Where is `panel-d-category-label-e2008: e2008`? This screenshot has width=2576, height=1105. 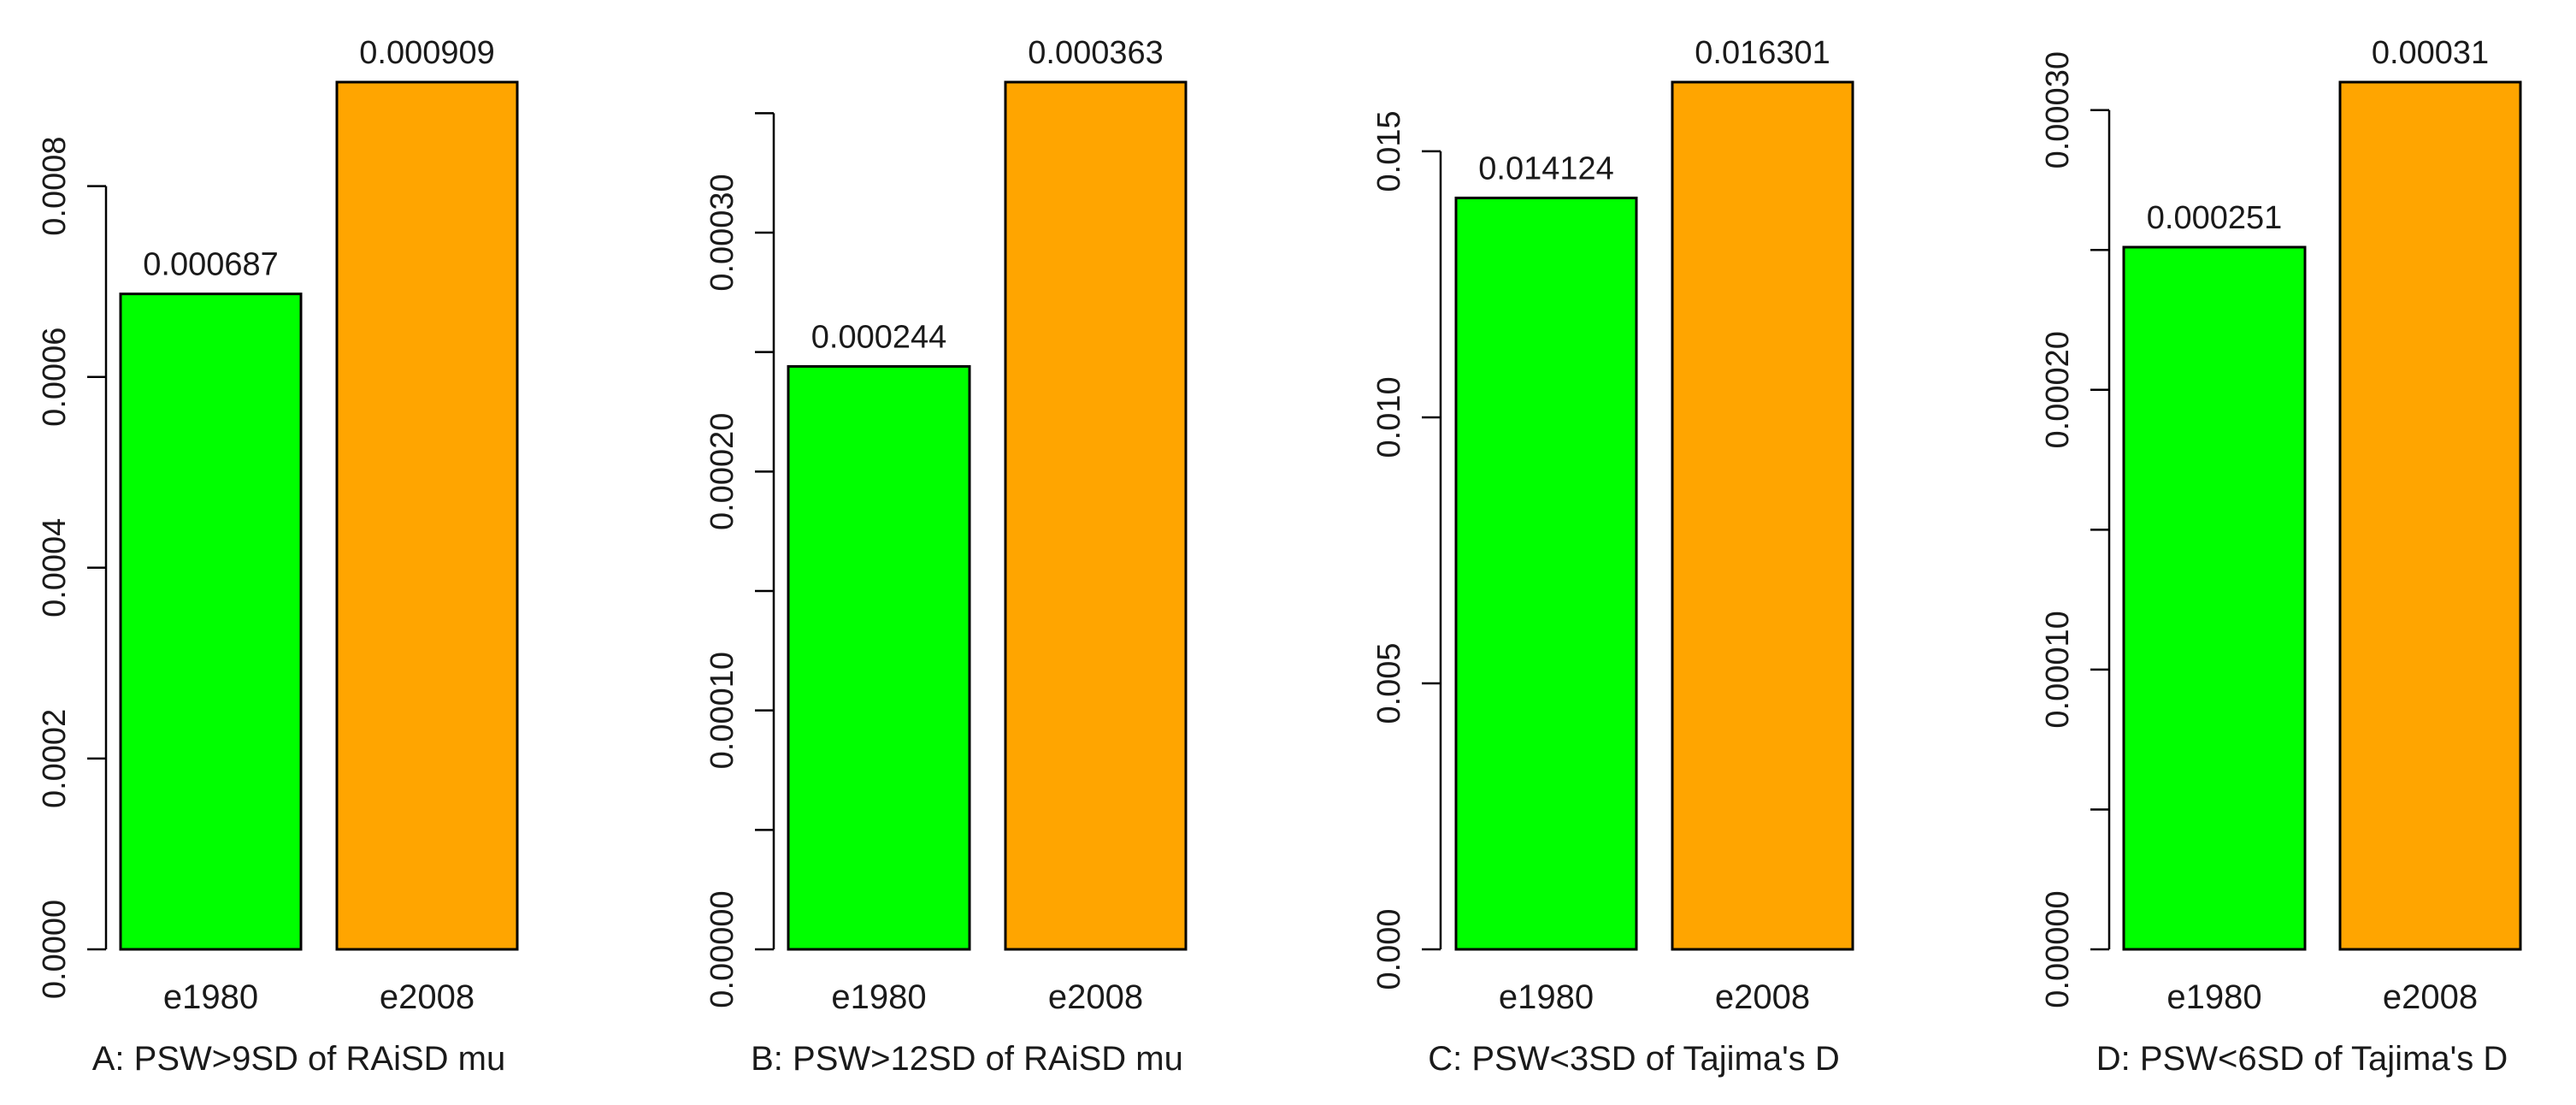 panel-d-category-label-e2008: e2008 is located at coordinates (2430, 997).